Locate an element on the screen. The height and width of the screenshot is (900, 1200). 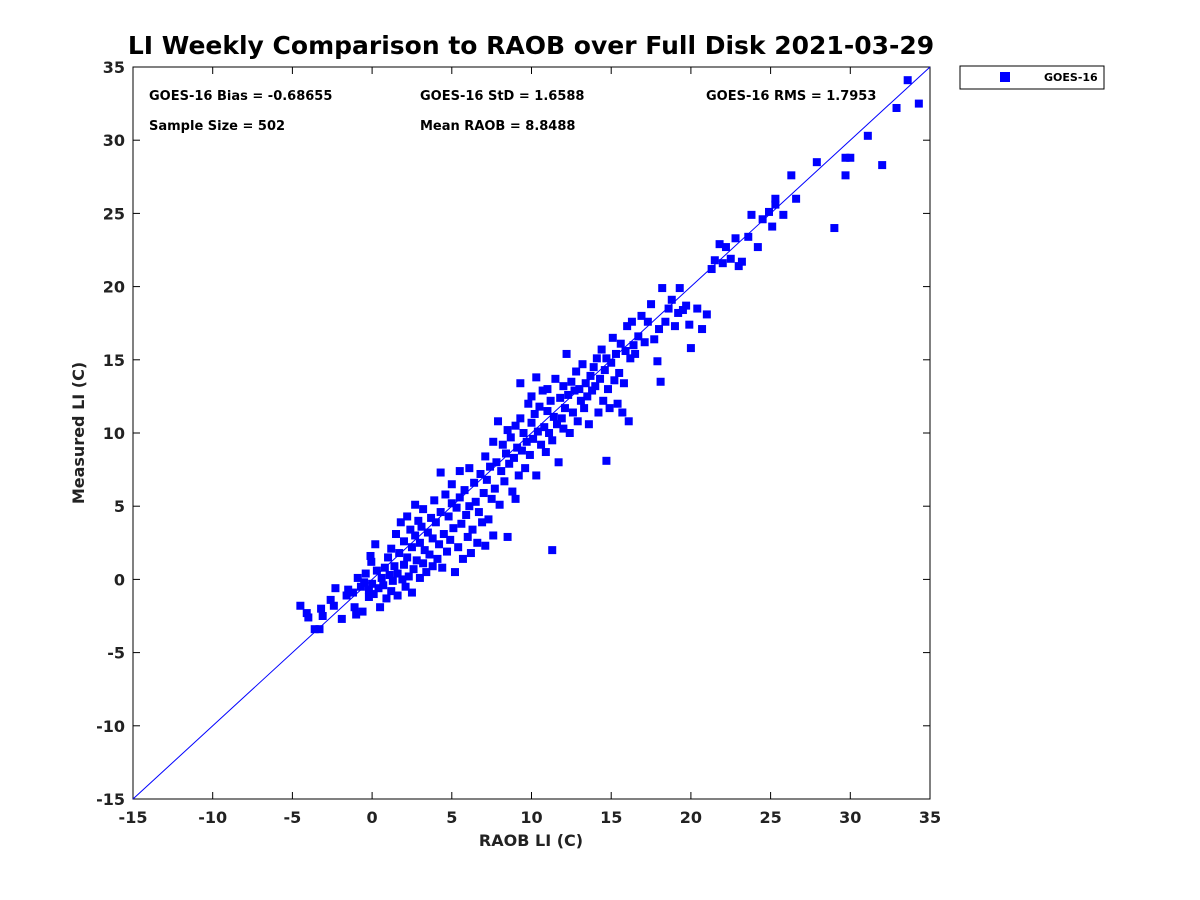
stat-std: GOES-16 StD = 1.6588 is located at coordinates (502, 96).